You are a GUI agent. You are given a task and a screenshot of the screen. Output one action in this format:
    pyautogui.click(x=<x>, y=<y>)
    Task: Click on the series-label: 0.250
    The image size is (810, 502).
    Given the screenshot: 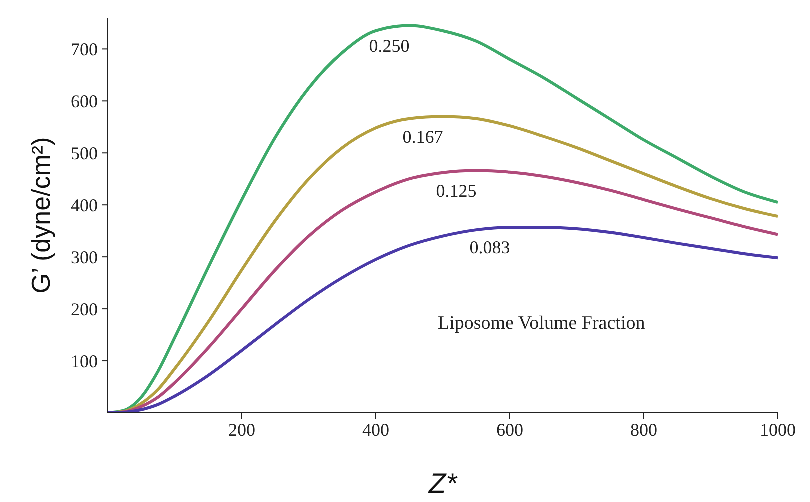 What is the action you would take?
    pyautogui.click(x=389, y=46)
    